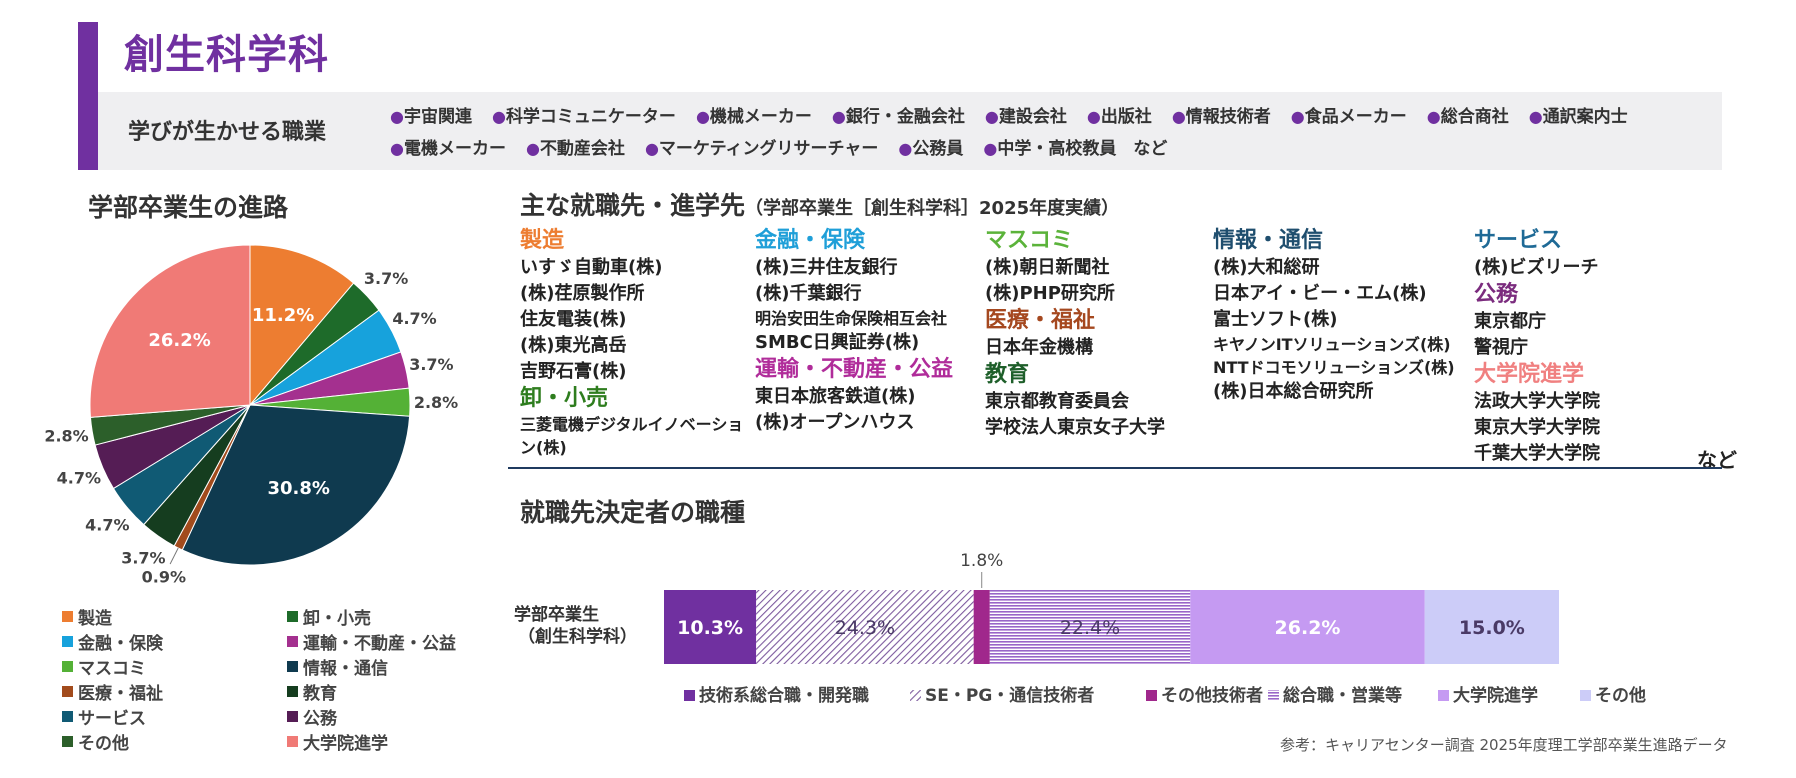  I want to click on career-item: ●建設会社, so click(1026, 117).